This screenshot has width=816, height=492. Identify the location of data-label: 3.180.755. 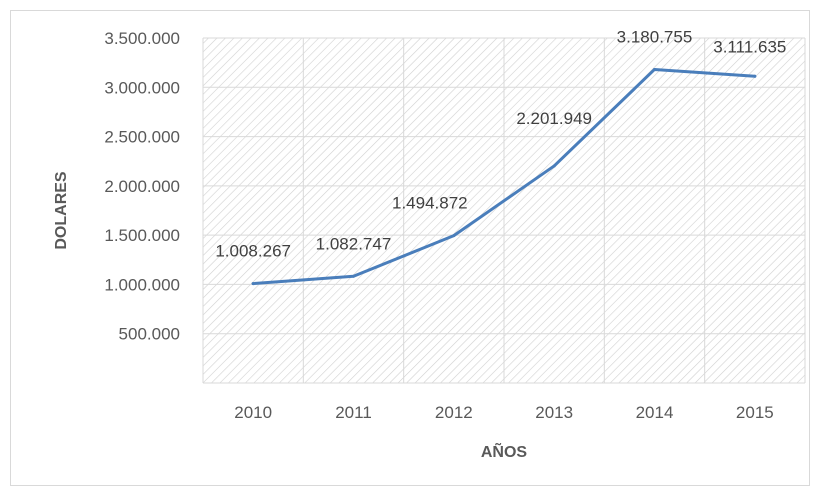
(655, 36).